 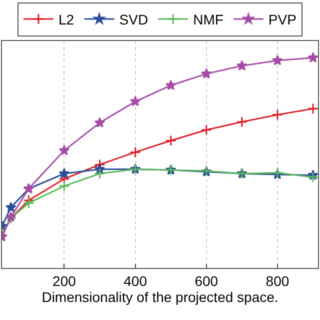 I want to click on x-tick-label: 400, so click(x=136, y=280).